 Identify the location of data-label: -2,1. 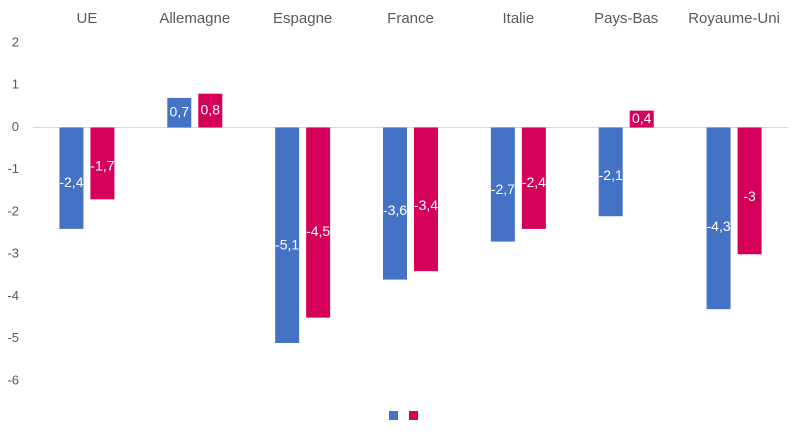
(611, 175).